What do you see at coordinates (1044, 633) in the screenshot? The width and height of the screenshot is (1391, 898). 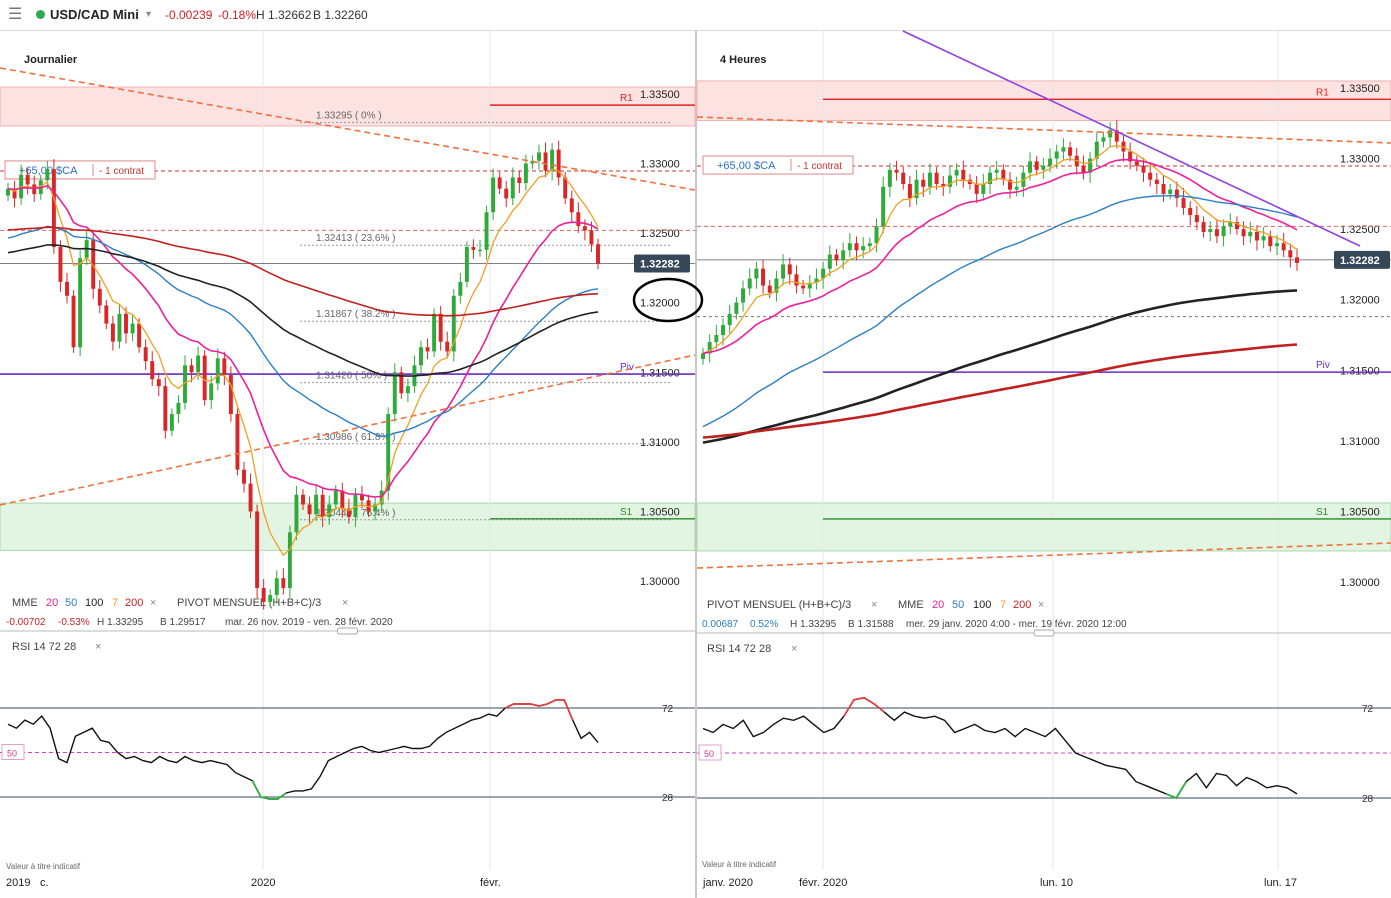 I see `right-rsi-drag-handle` at bounding box center [1044, 633].